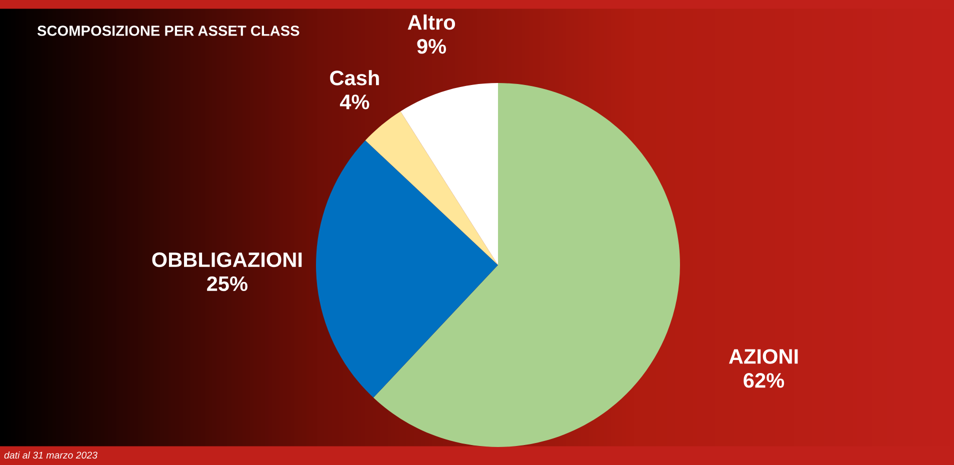  I want to click on slice-label: Cash, so click(354, 78).